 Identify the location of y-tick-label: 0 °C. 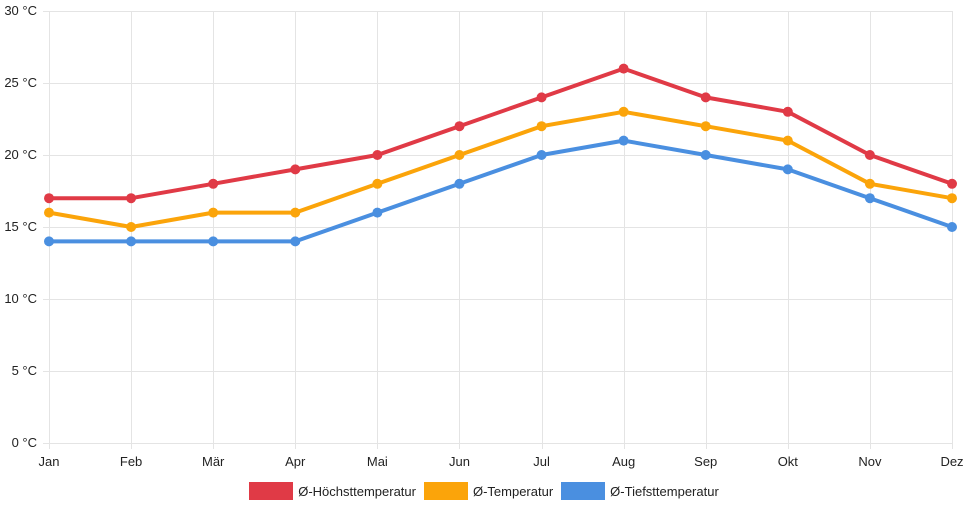
(24, 442).